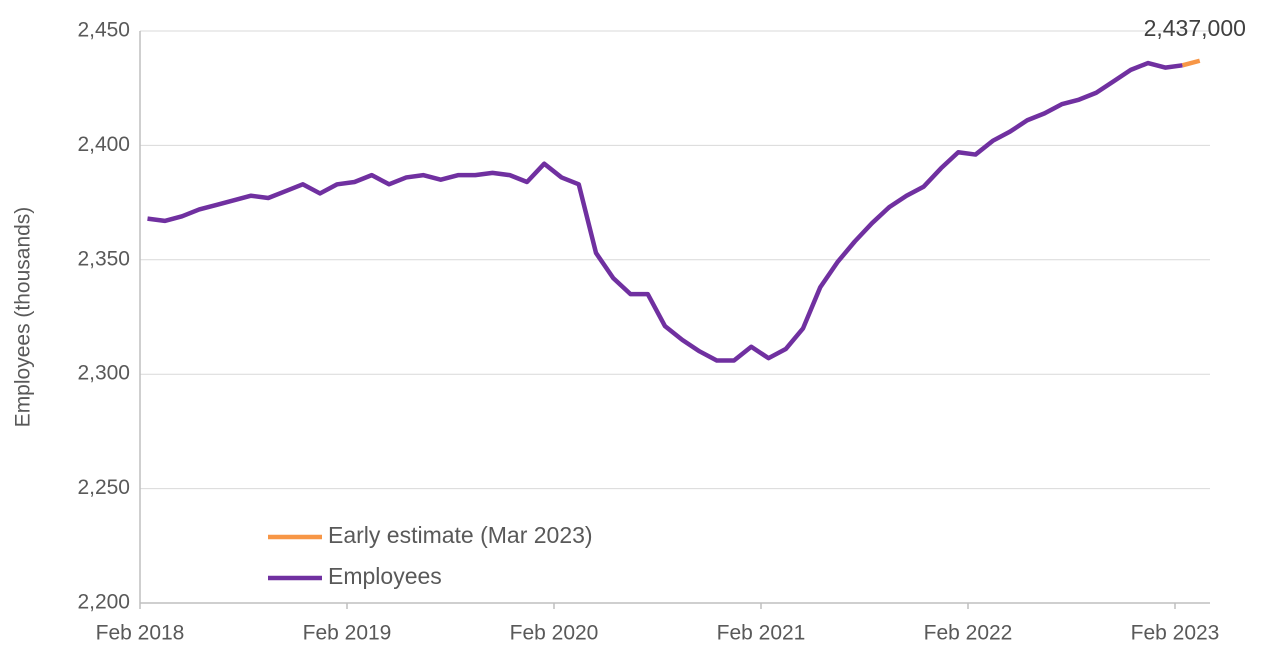 The width and height of the screenshot is (1261, 645). Describe the element at coordinates (1191, 63) in the screenshot. I see `series-line` at that location.